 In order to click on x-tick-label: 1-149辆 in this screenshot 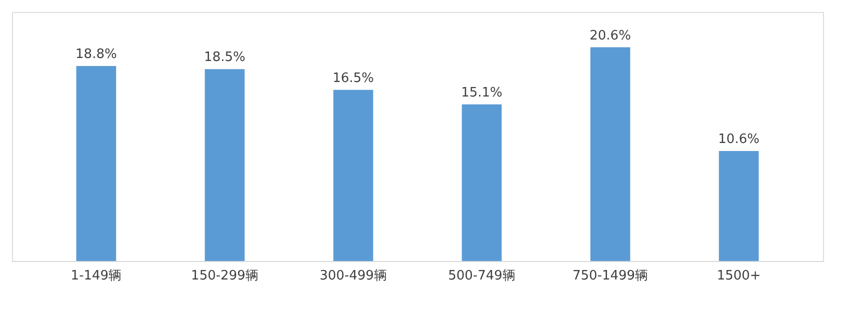, I will do `click(96, 276)`.